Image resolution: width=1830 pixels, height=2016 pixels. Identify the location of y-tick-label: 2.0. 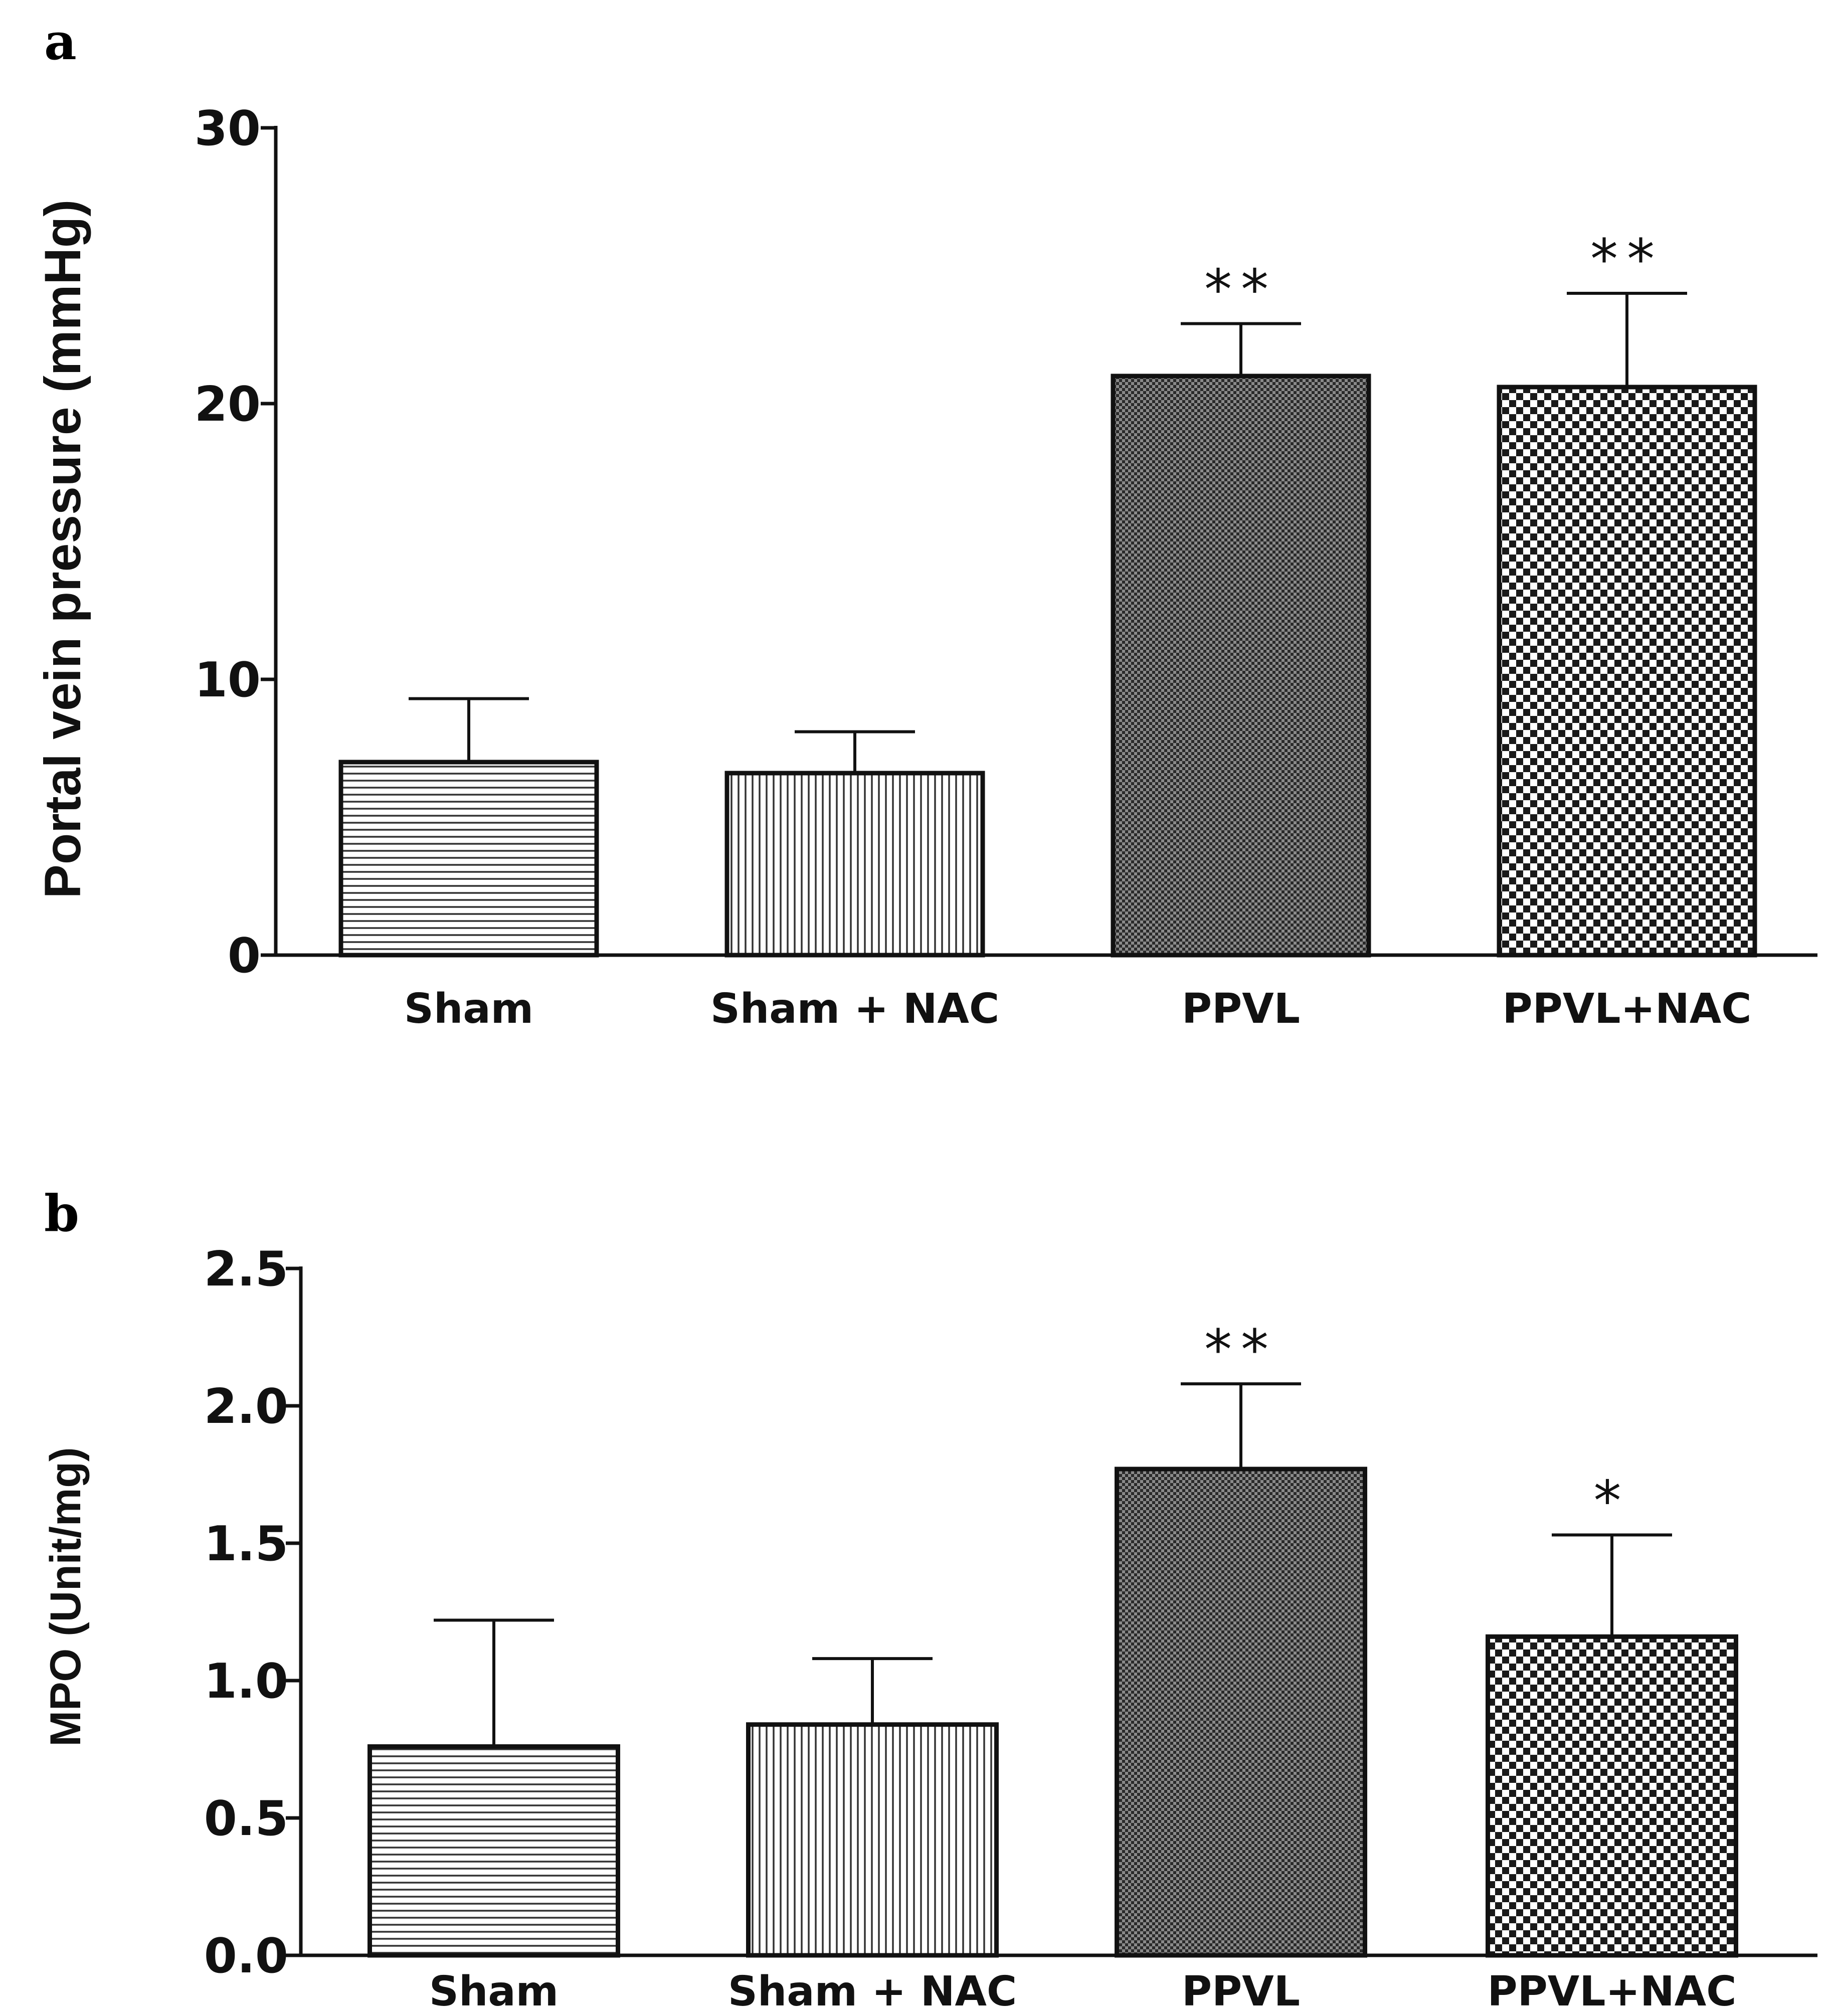
(246, 1407).